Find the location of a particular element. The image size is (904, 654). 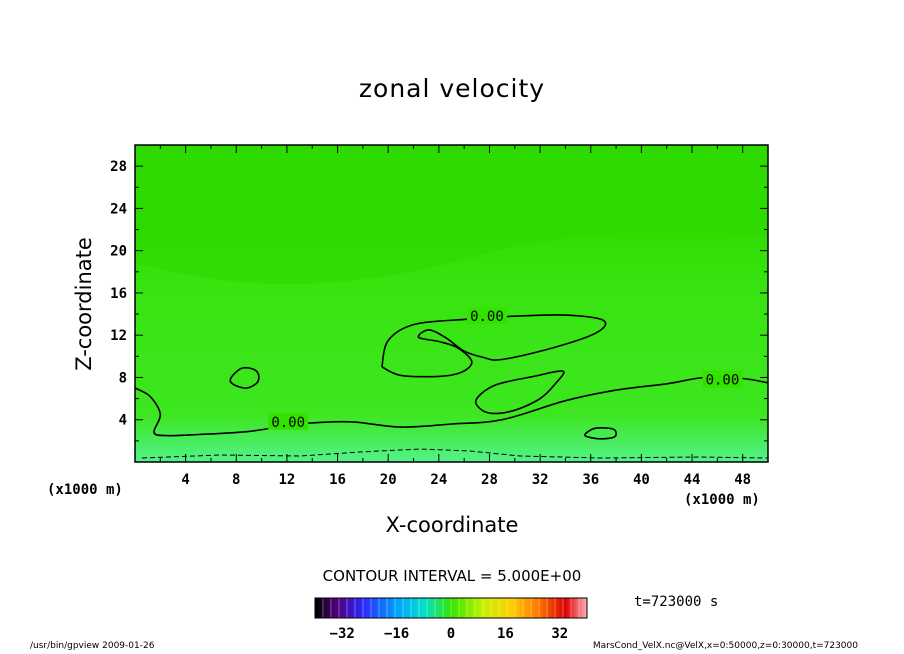

colorbar-tick-label: −32 is located at coordinates (342, 634).